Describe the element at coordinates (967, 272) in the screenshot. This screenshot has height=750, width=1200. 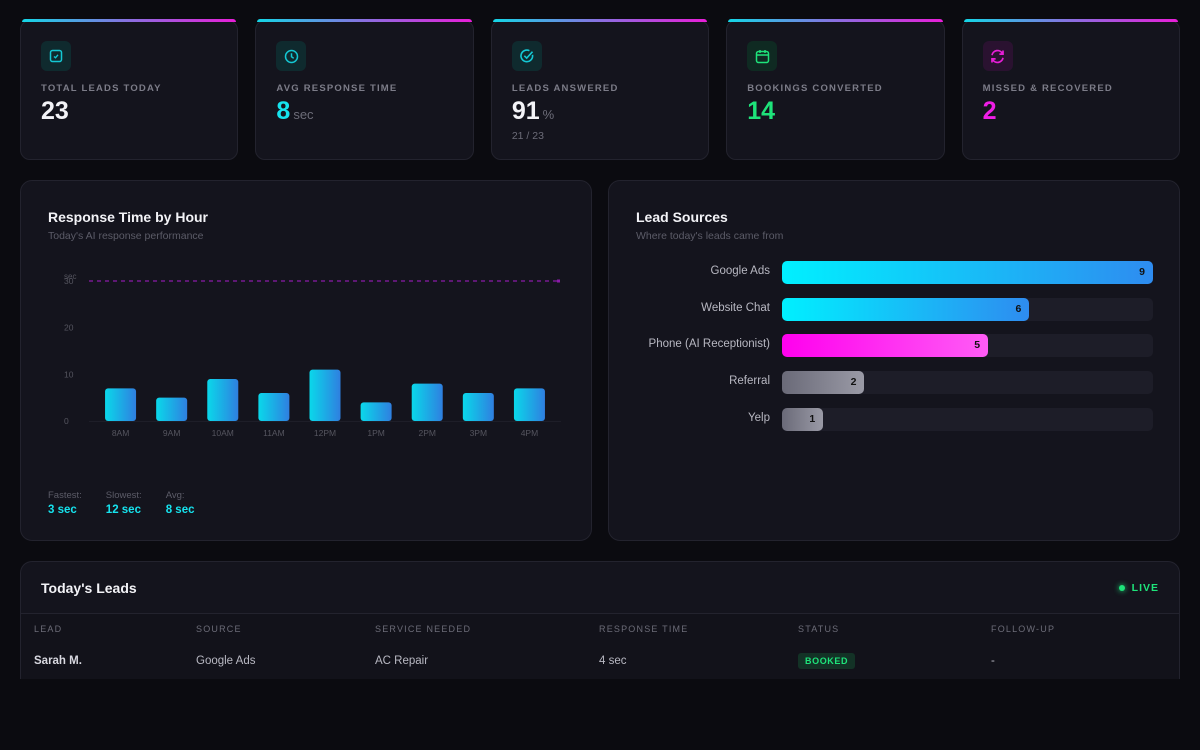
I see `source-bar-track: 9` at that location.